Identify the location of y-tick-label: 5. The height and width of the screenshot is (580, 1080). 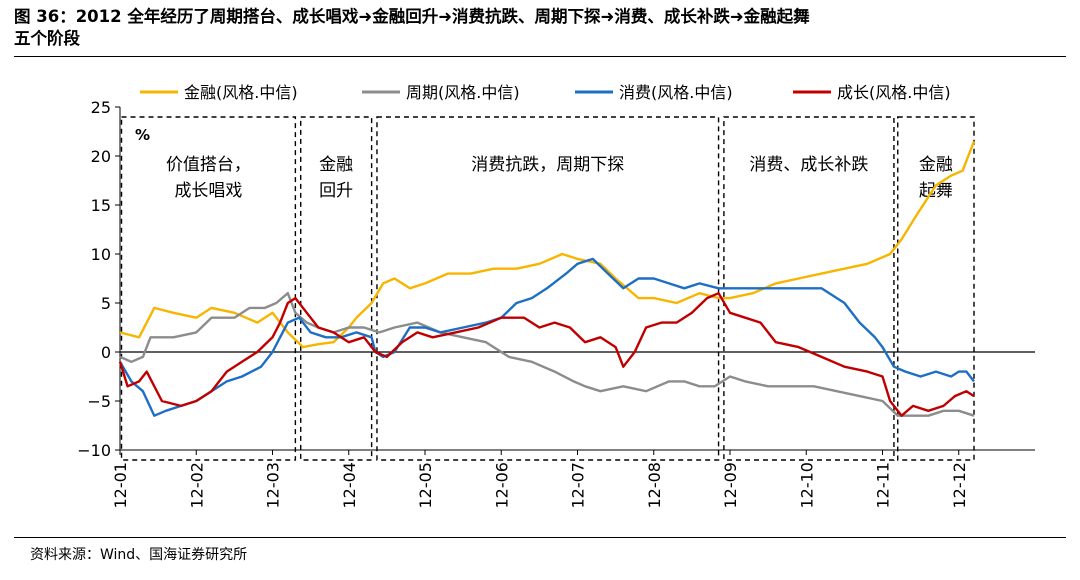
(106, 303).